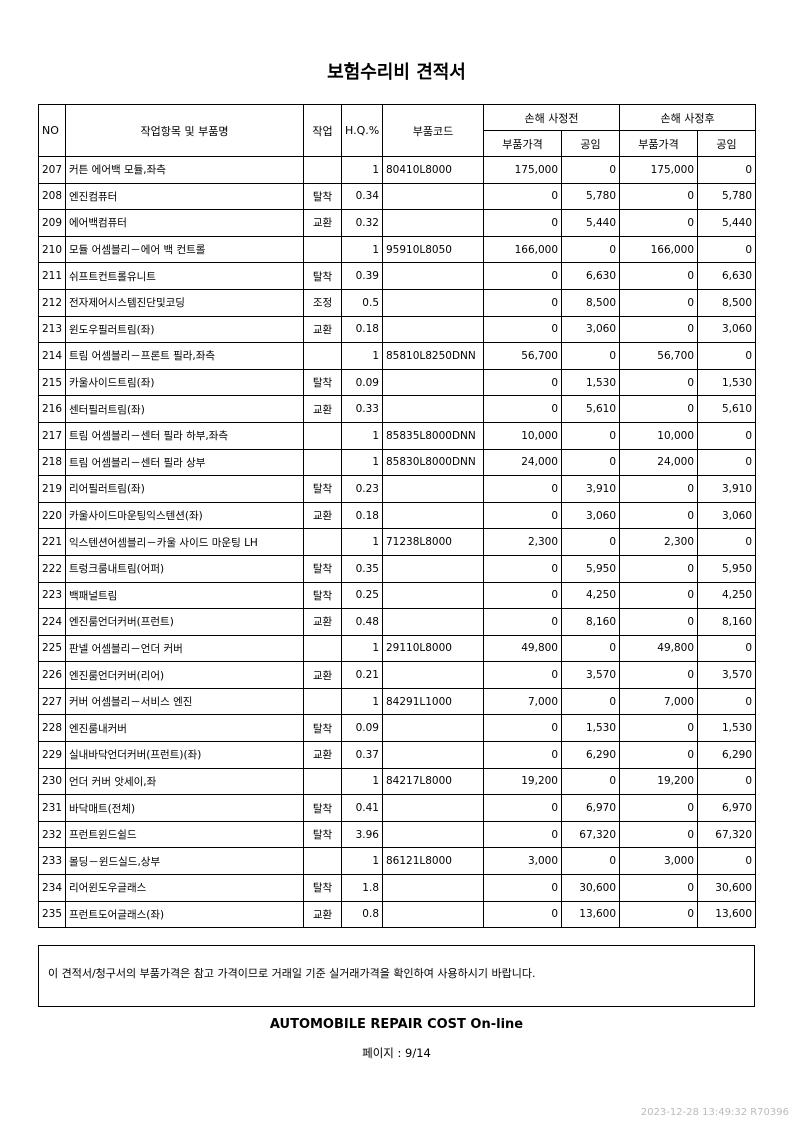 The height and width of the screenshot is (1122, 793). What do you see at coordinates (52, 542) in the screenshot?
I see `row-number: 221` at bounding box center [52, 542].